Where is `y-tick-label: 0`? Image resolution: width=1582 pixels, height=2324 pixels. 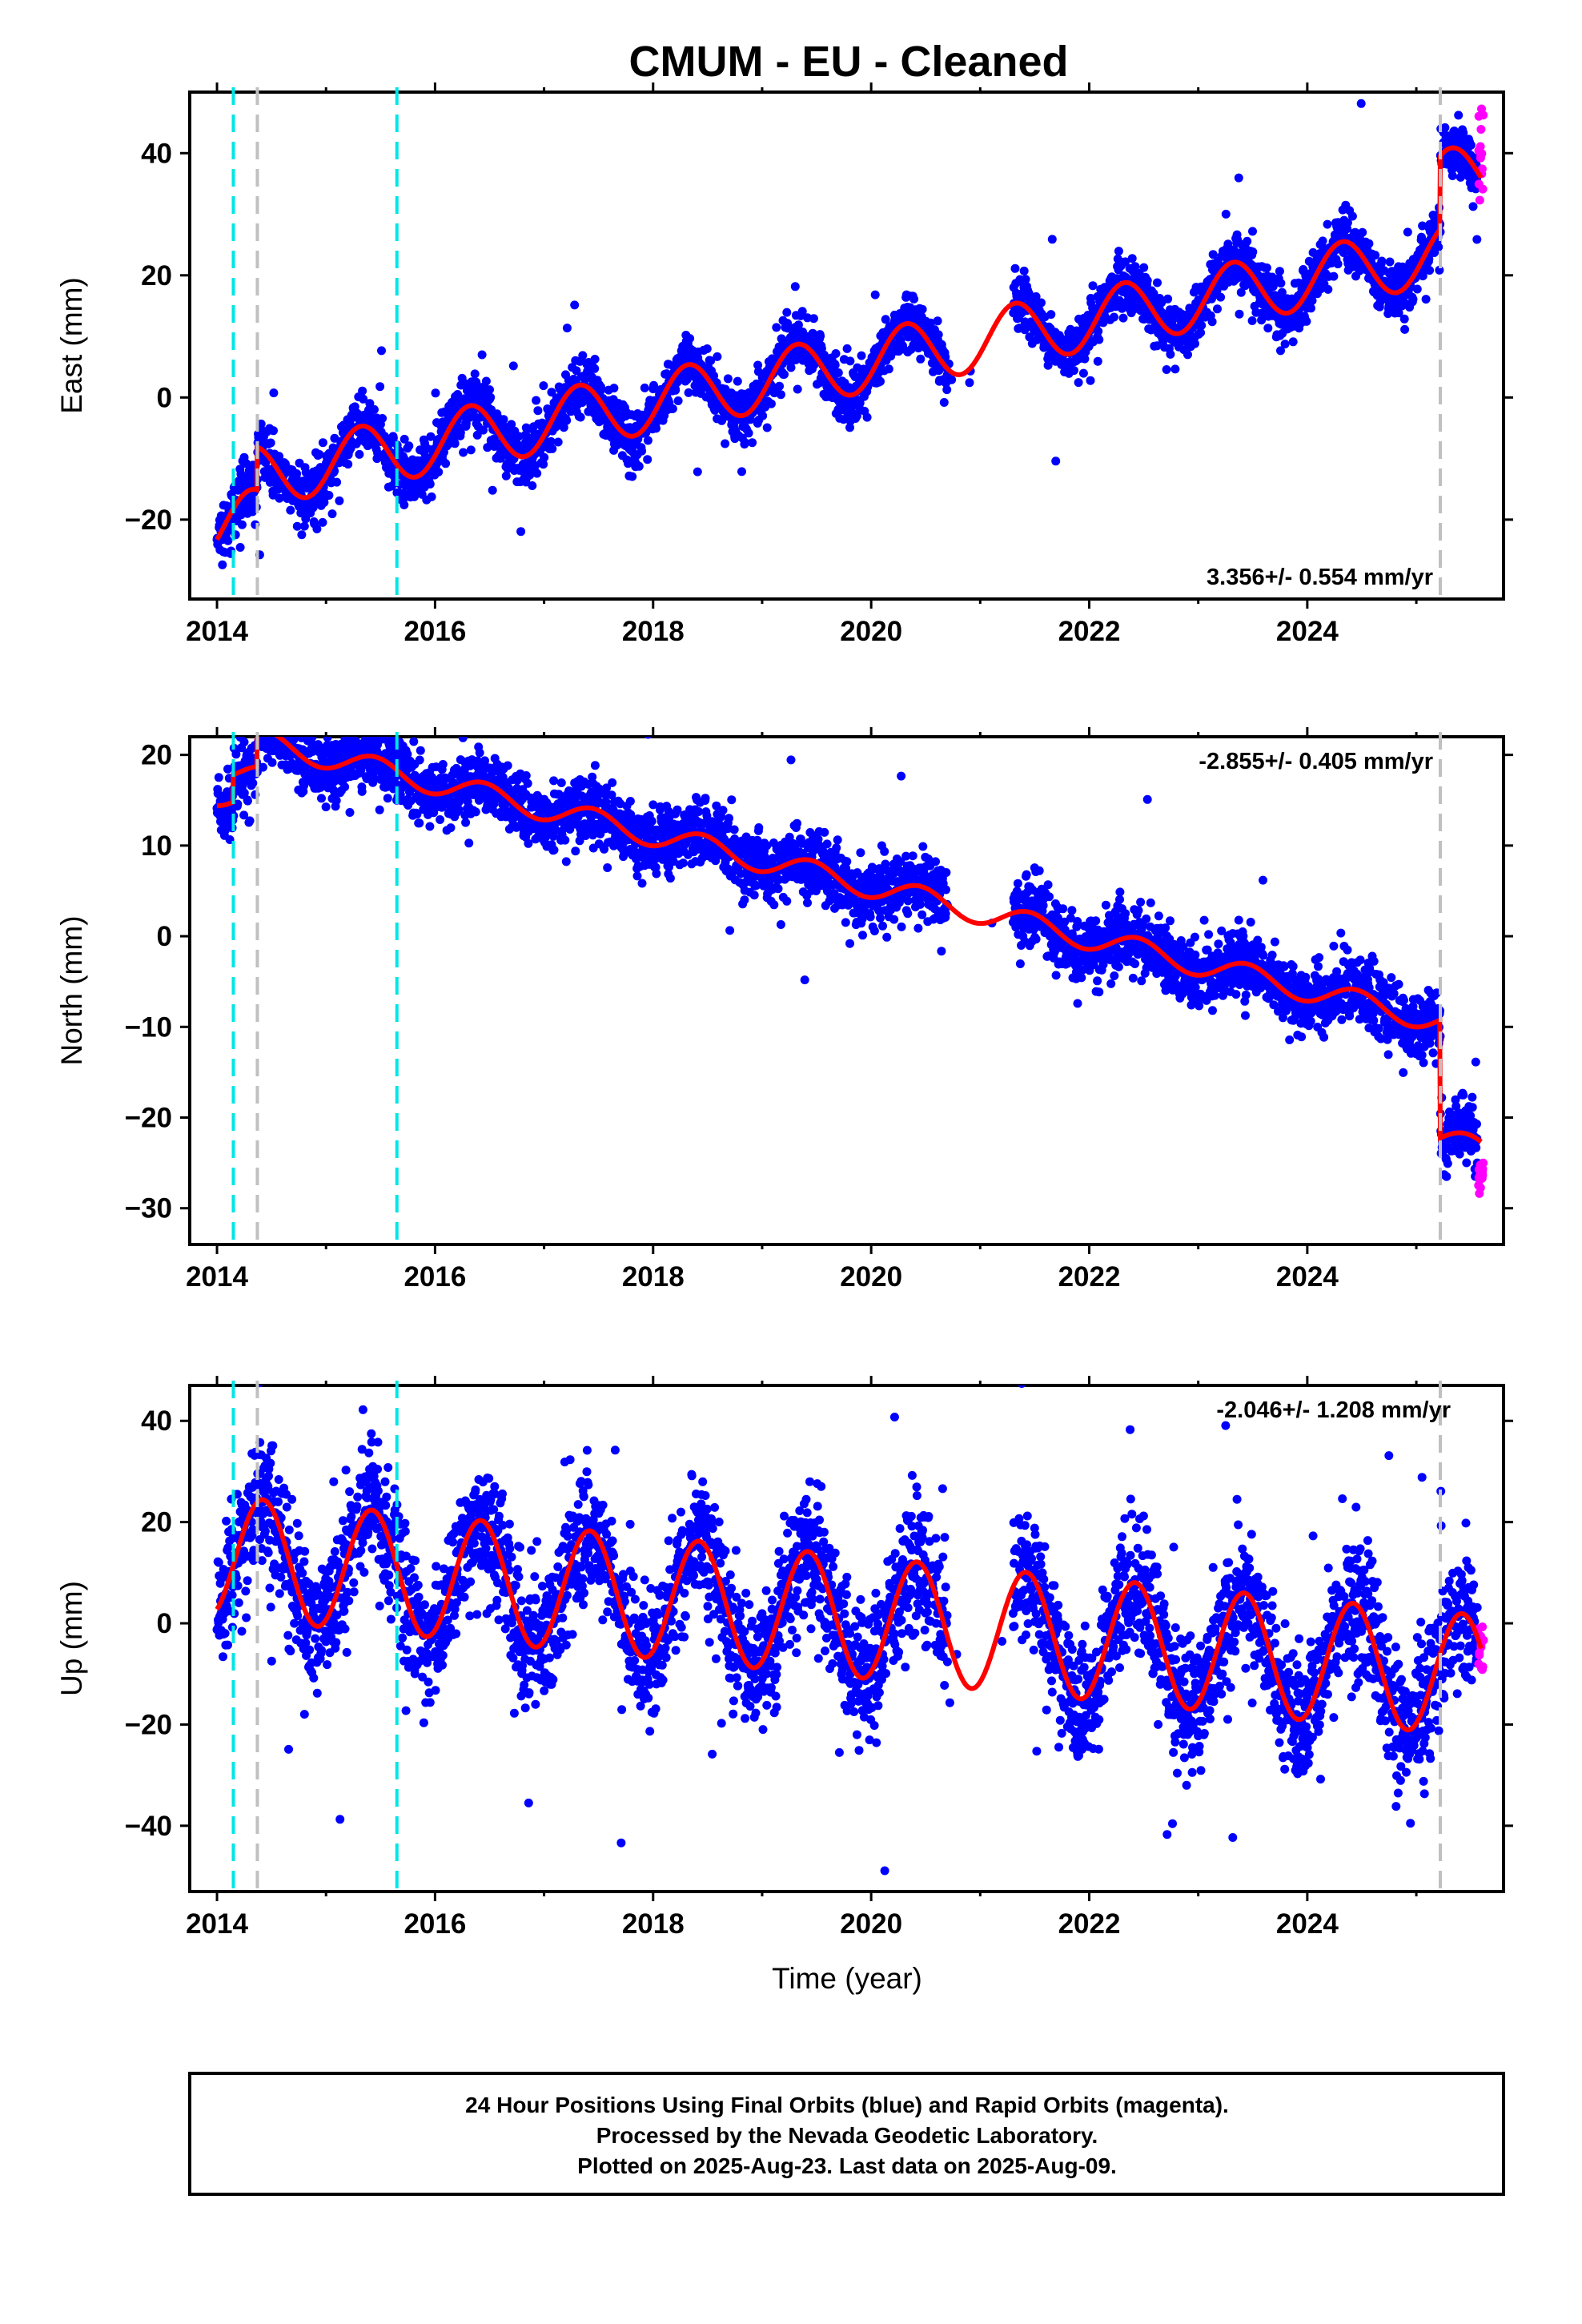 y-tick-label: 0 is located at coordinates (164, 397).